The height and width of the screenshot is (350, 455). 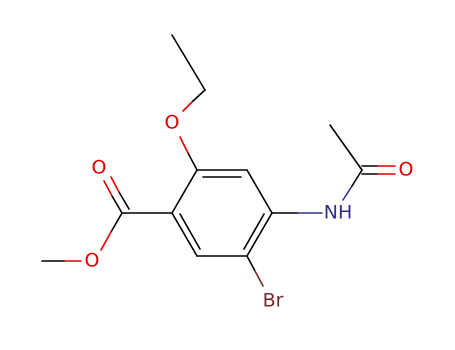 What do you see at coordinates (222, 213) in the screenshot?
I see `ring` at bounding box center [222, 213].